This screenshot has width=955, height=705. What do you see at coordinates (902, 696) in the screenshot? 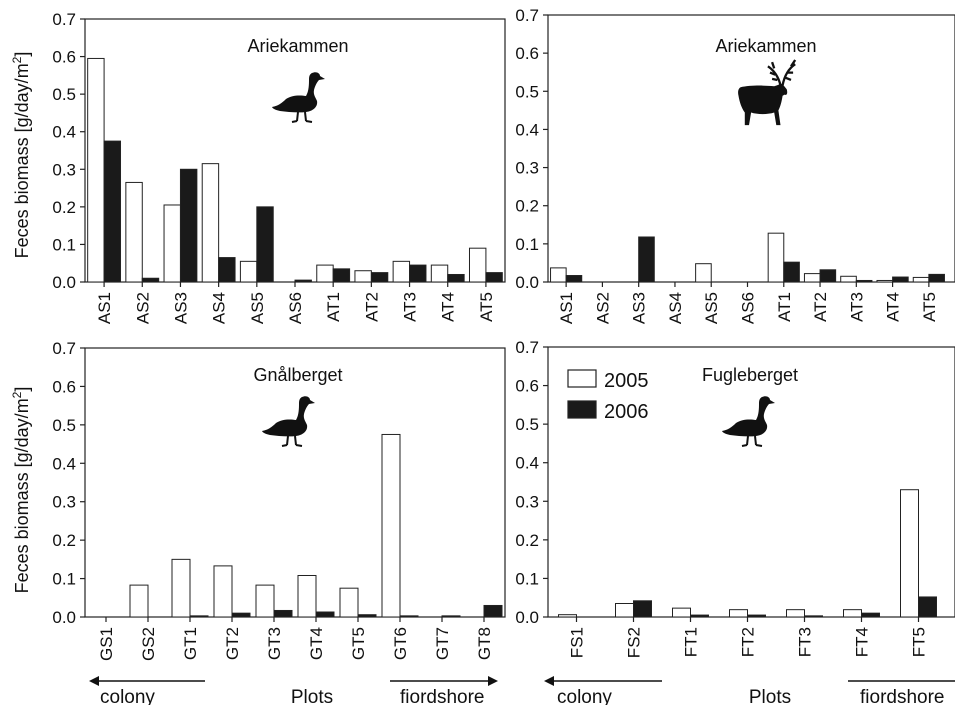
I see `fiordshore-label-right: fiordshore` at bounding box center [902, 696].